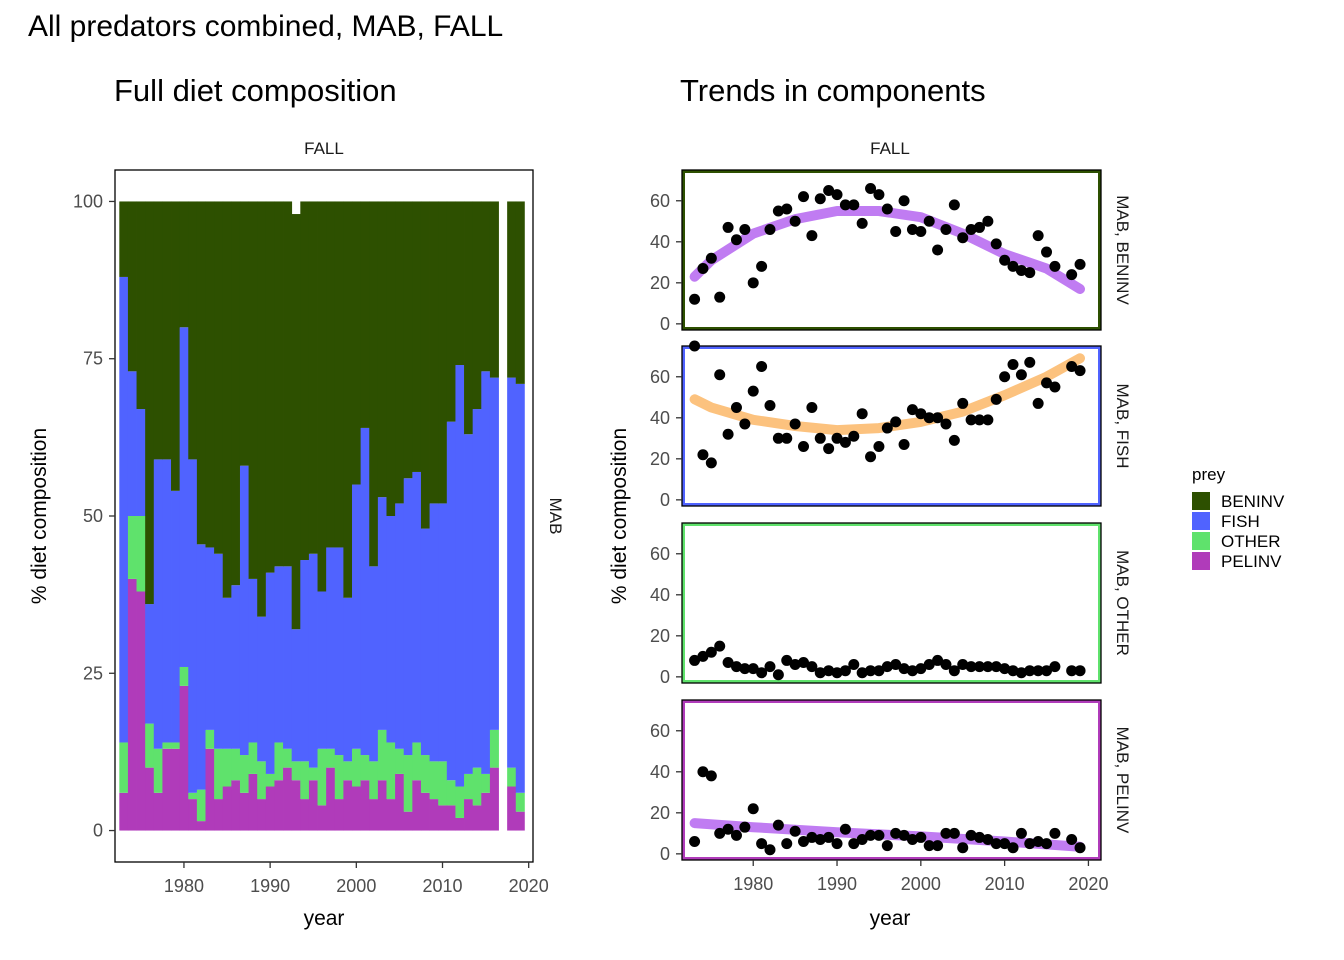 Image resolution: width=1344 pixels, height=960 pixels. What do you see at coordinates (443, 632) in the screenshot?
I see `bar-fish-2010` at bounding box center [443, 632].